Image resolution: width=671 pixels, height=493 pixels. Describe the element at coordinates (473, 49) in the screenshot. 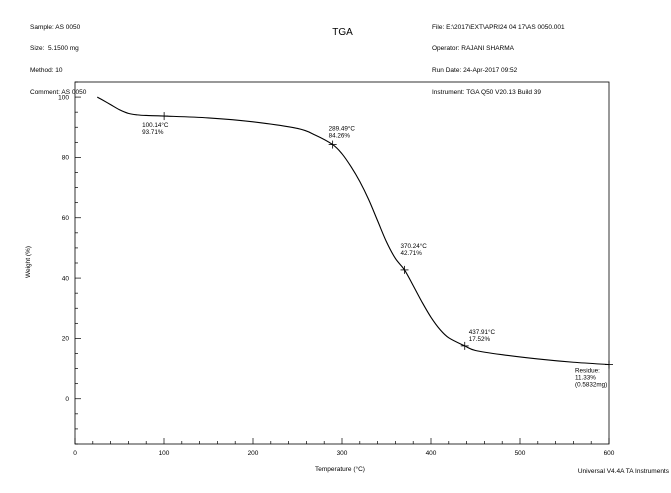

I see `operator-line: Operator: RAJANI SHARMA` at that location.